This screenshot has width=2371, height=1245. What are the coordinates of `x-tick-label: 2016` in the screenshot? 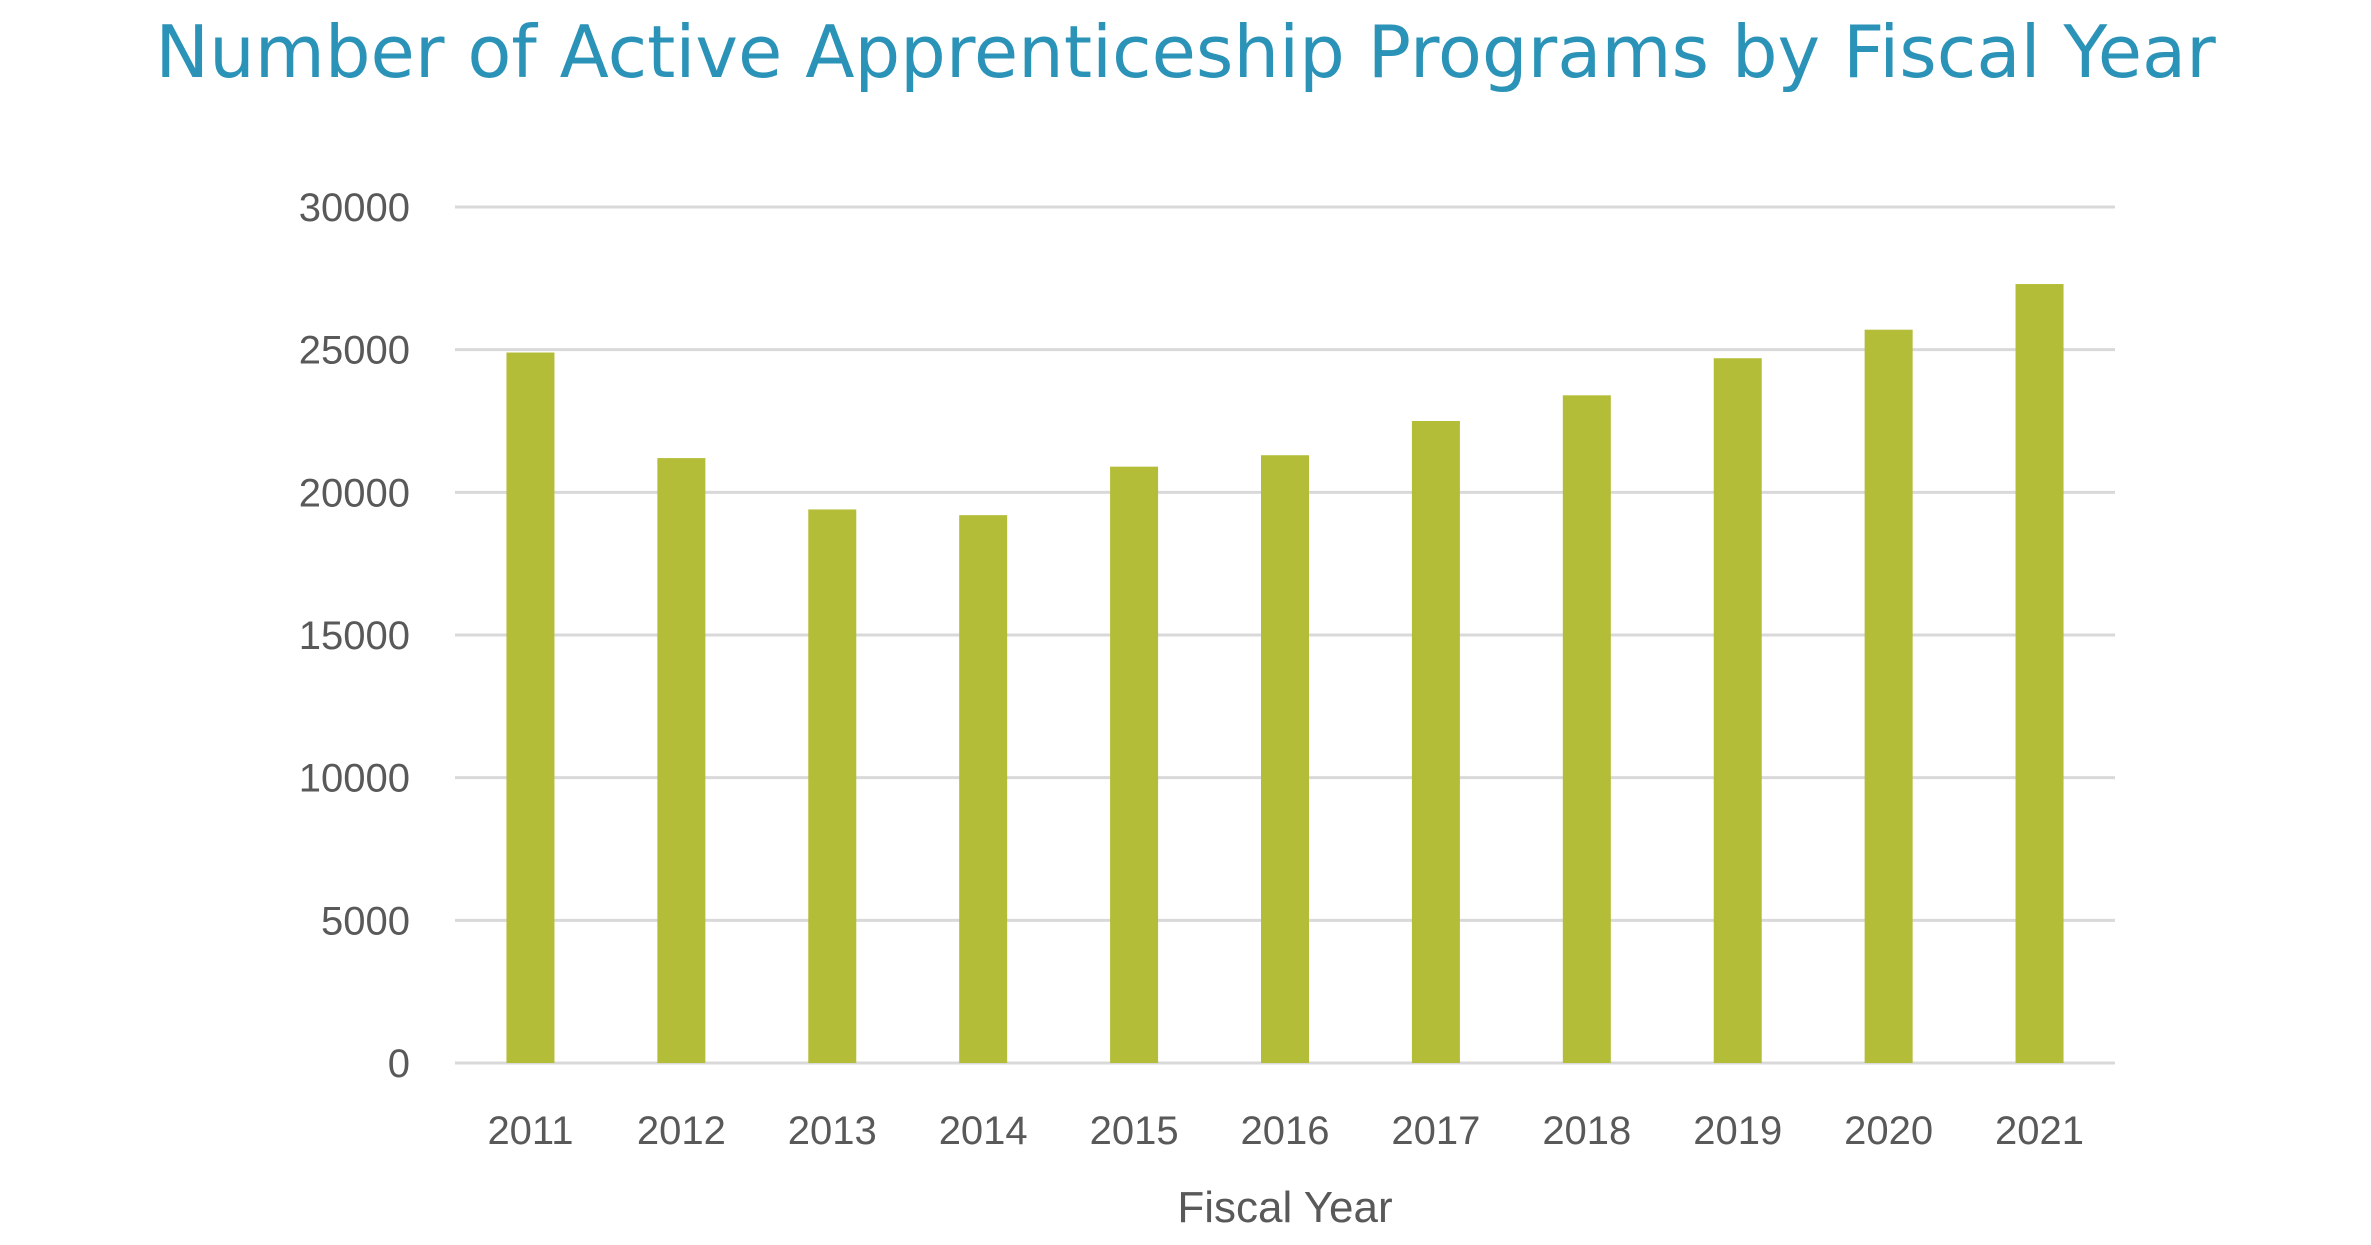 It's located at (1285, 1131).